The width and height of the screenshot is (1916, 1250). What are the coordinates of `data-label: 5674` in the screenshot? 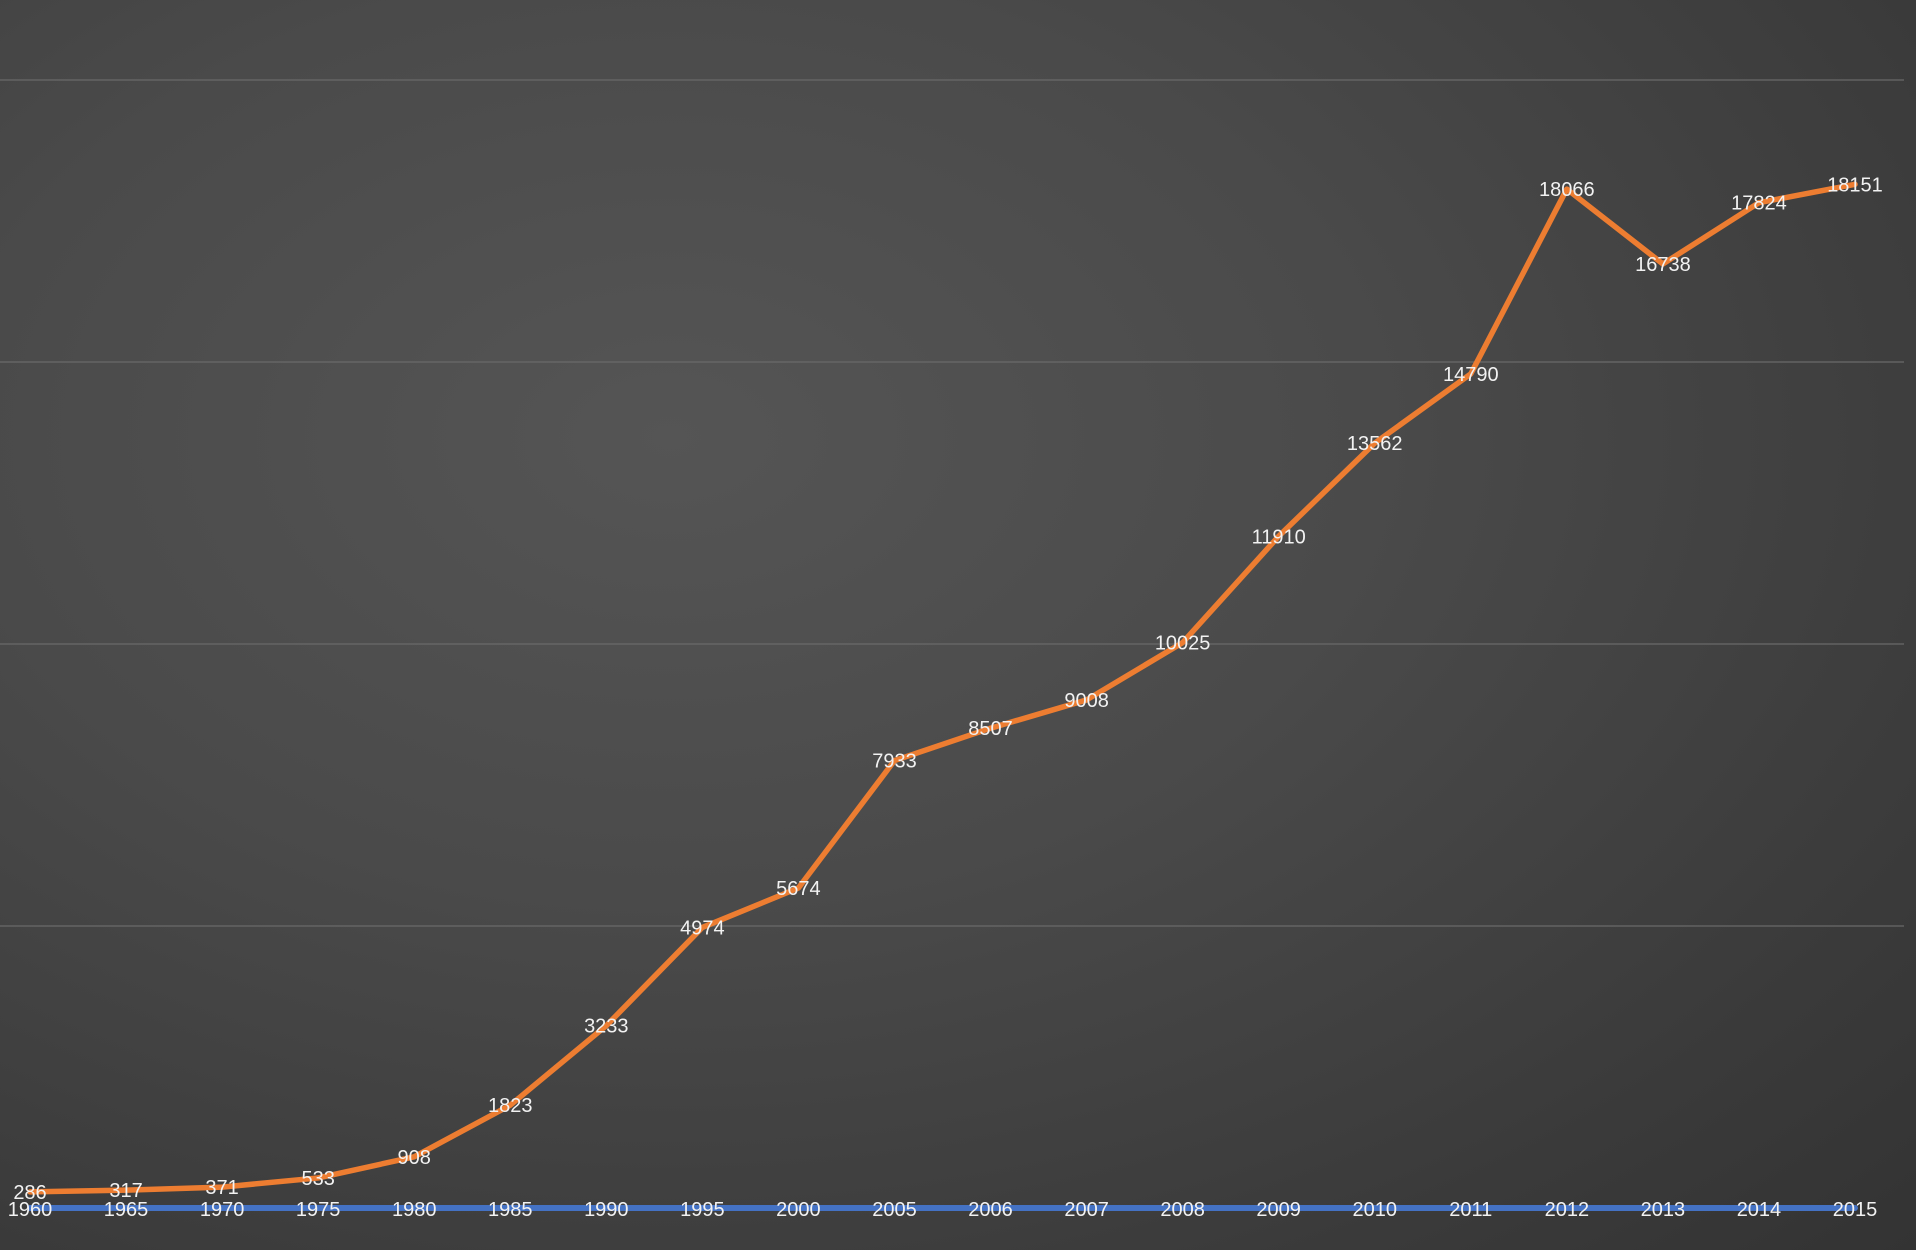 It's located at (798, 889).